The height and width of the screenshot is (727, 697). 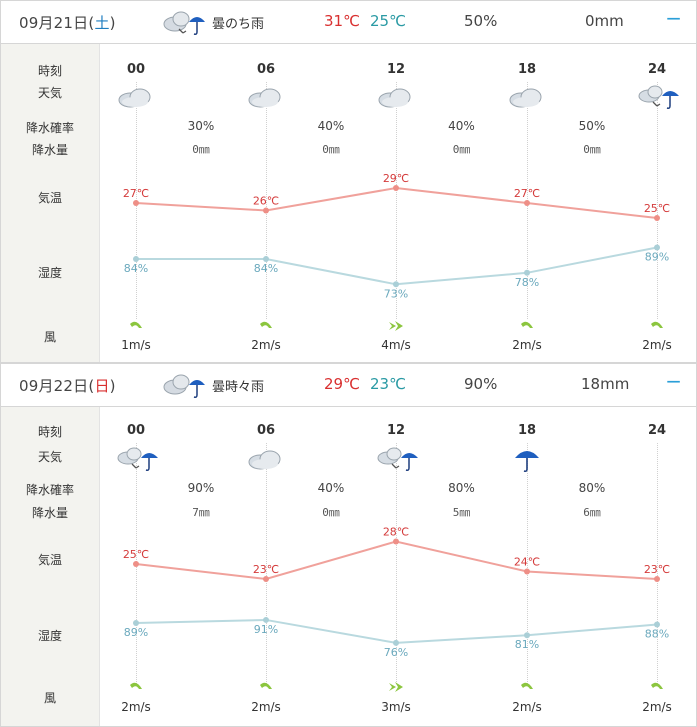 I want to click on precip-amount-value: 5㎜, so click(x=461, y=512).